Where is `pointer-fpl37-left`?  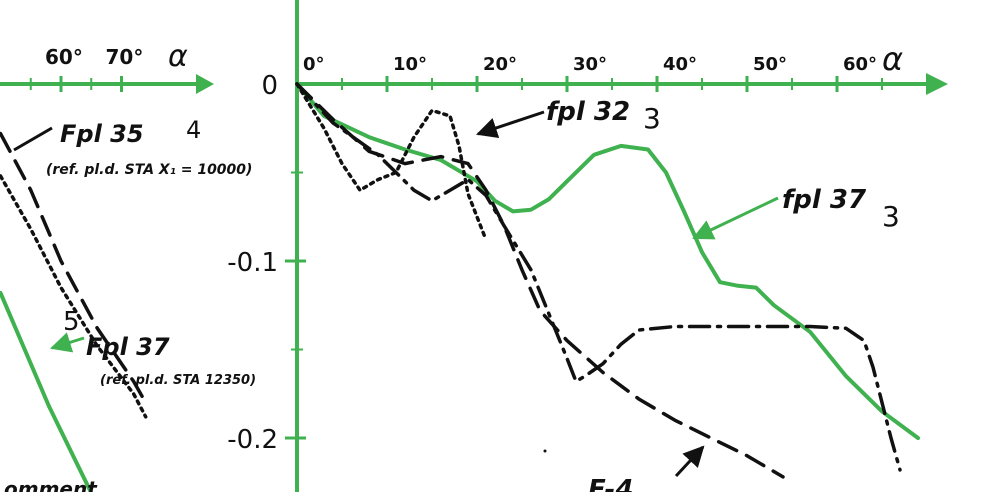 pointer-fpl37-left is located at coordinates (67, 342).